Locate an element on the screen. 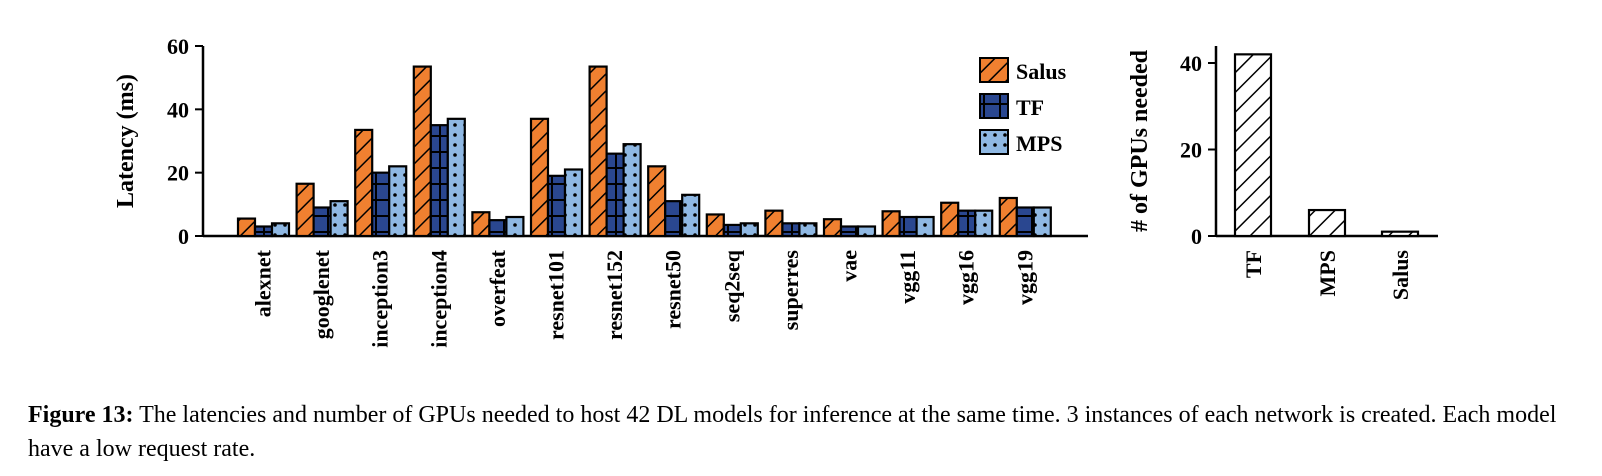 The height and width of the screenshot is (476, 1602). bar-mps-resnet50 is located at coordinates (691, 215).